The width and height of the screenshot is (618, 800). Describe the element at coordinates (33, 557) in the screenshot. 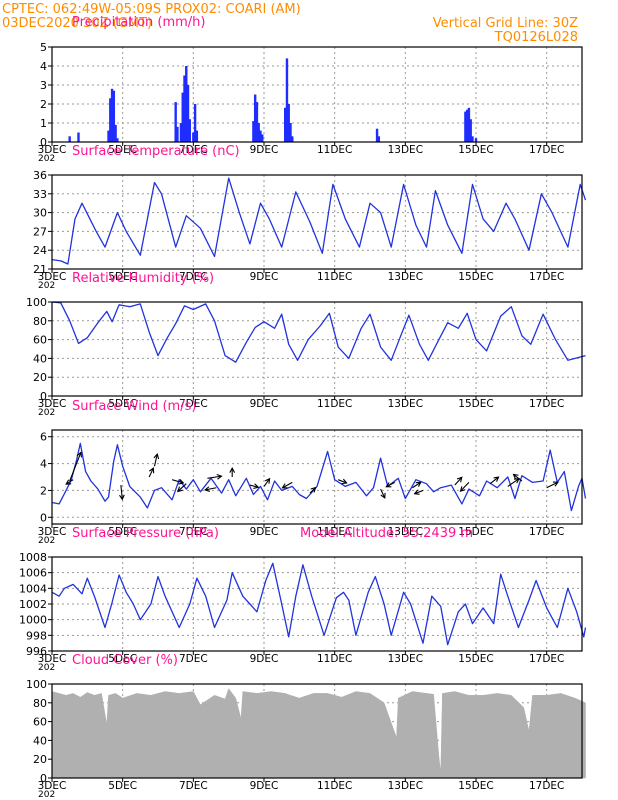

I see `y-tick-label: 1008` at that location.